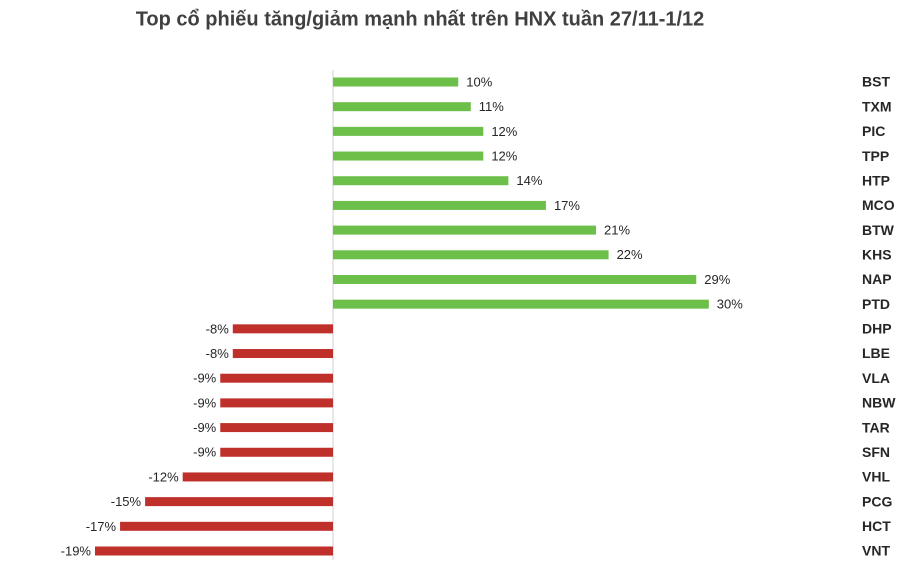 The image size is (900, 563). Describe the element at coordinates (126, 501) in the screenshot. I see `value-label: -15%` at that location.